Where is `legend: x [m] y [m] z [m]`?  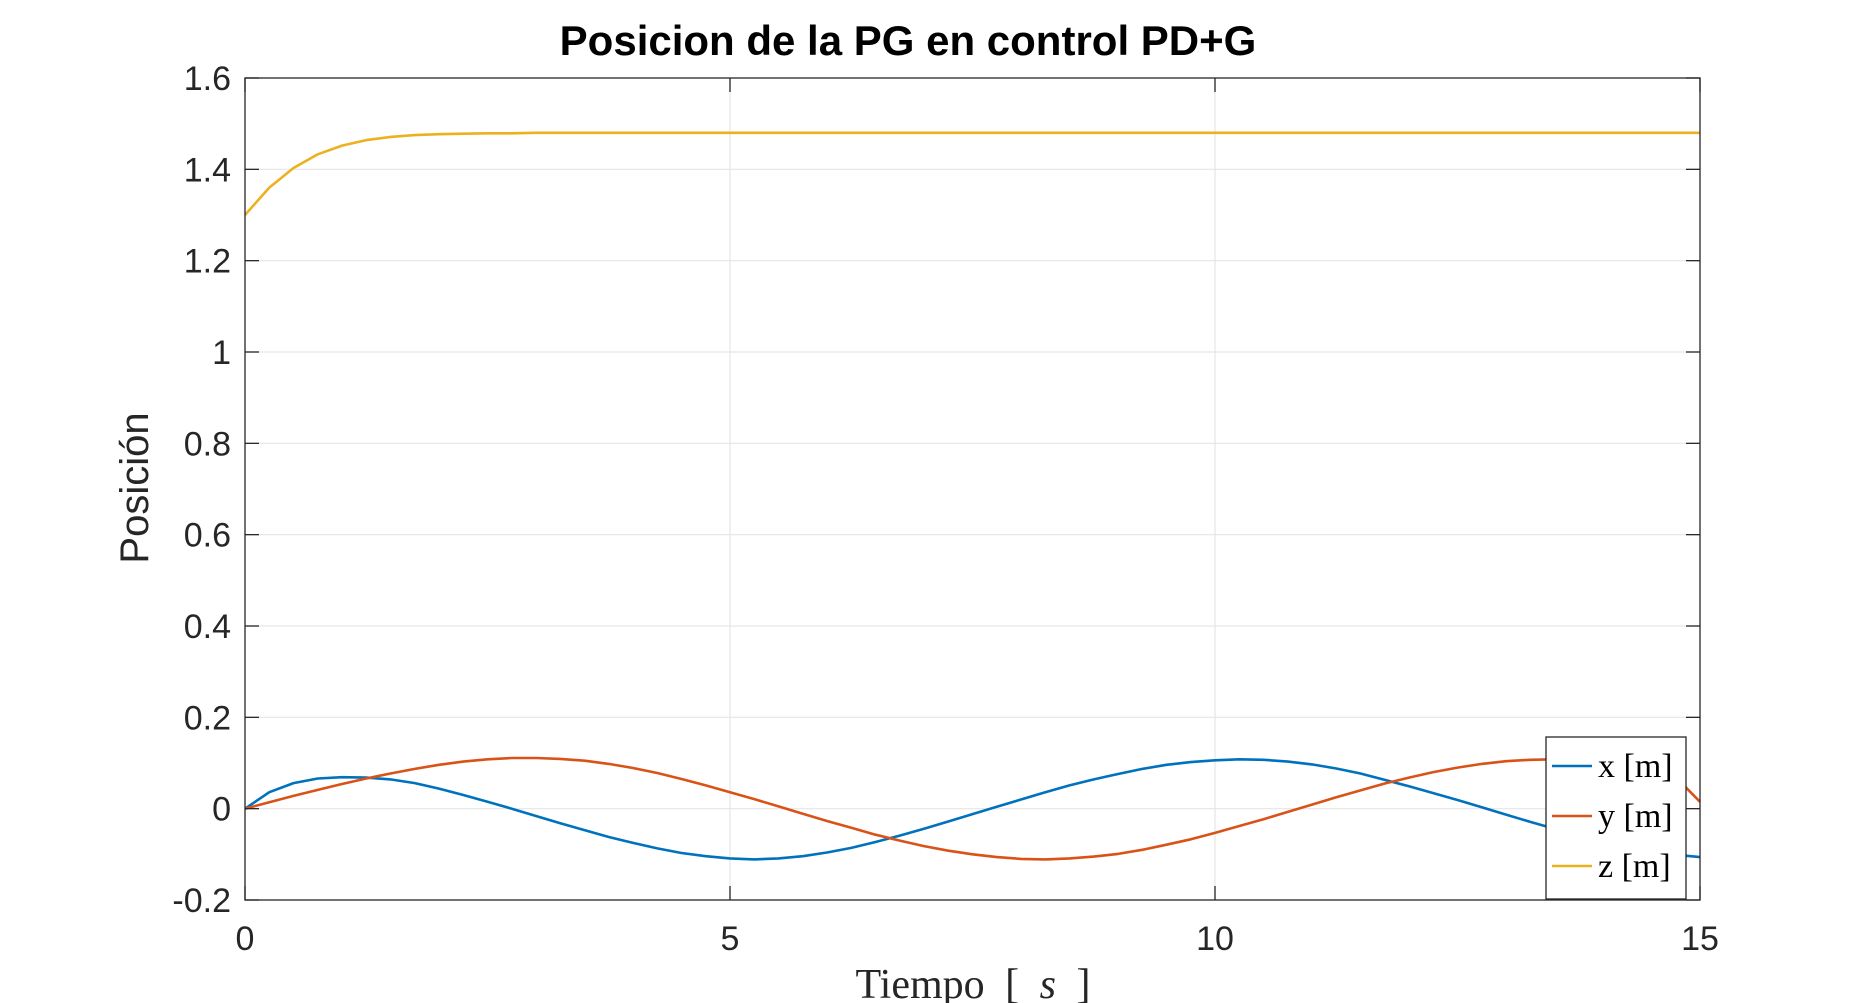
legend: x [m] y [m] z [m] is located at coordinates (1616, 818).